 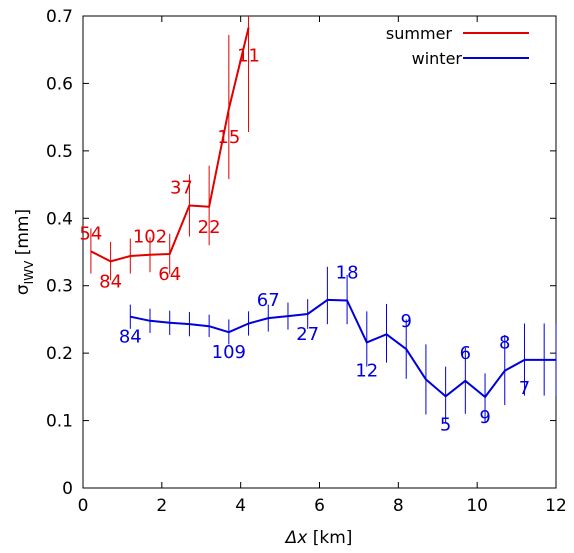 I want to click on data-label-summer: 37, so click(x=181, y=187).